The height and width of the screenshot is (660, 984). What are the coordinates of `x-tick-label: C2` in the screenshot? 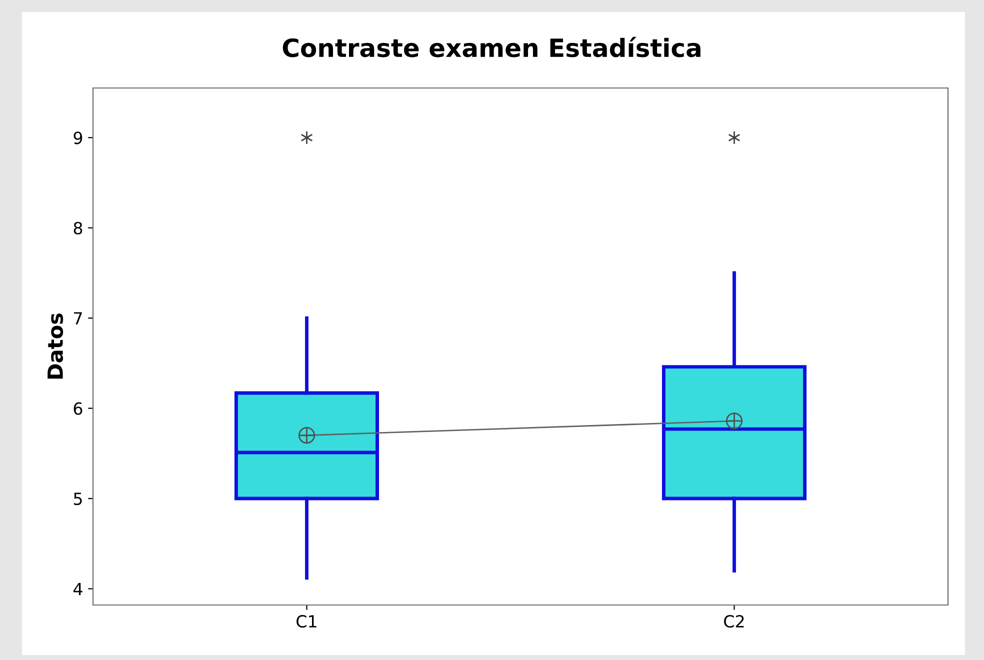 It's located at (734, 621).